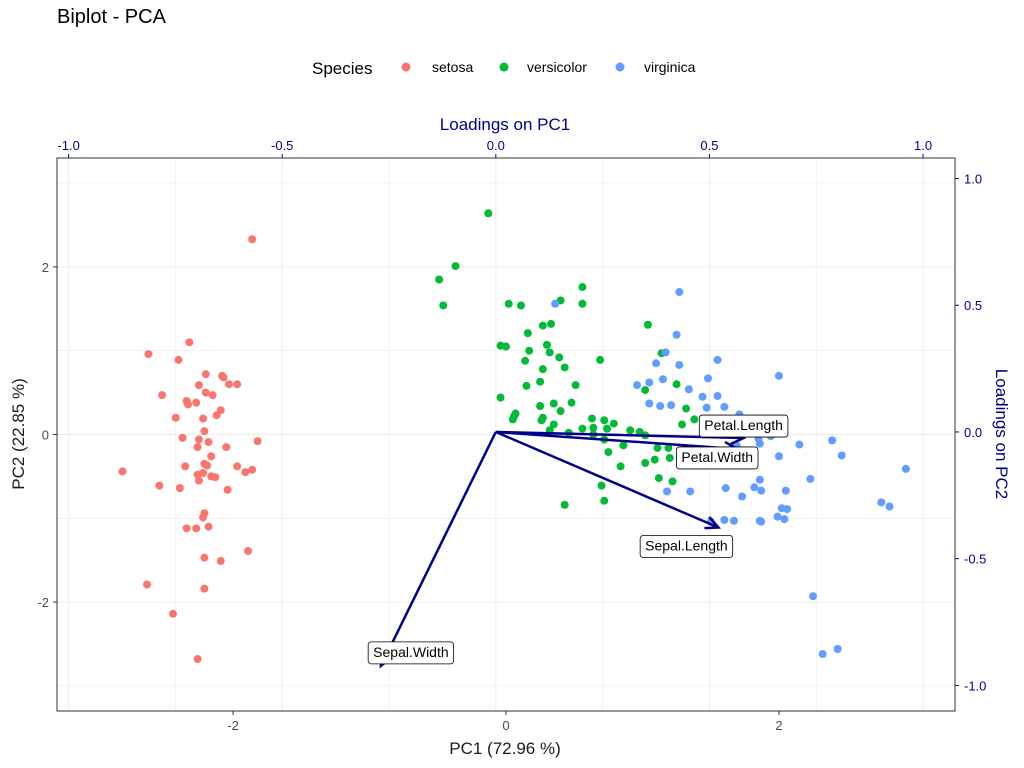  I want to click on x-axis-title: PC1 (72.96 %), so click(505, 748).